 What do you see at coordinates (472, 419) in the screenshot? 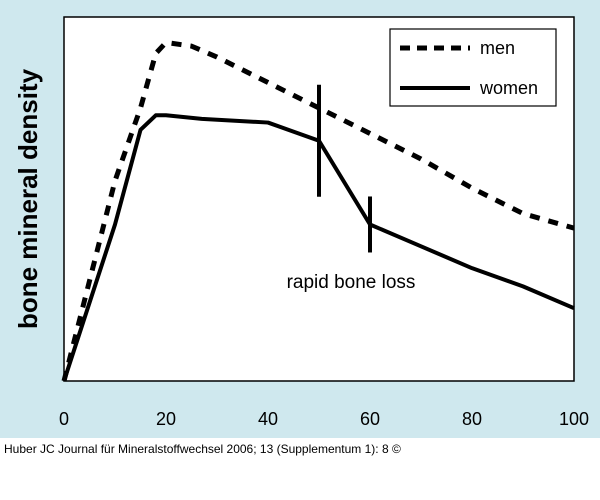
I see `x-tick-80: 80` at bounding box center [472, 419].